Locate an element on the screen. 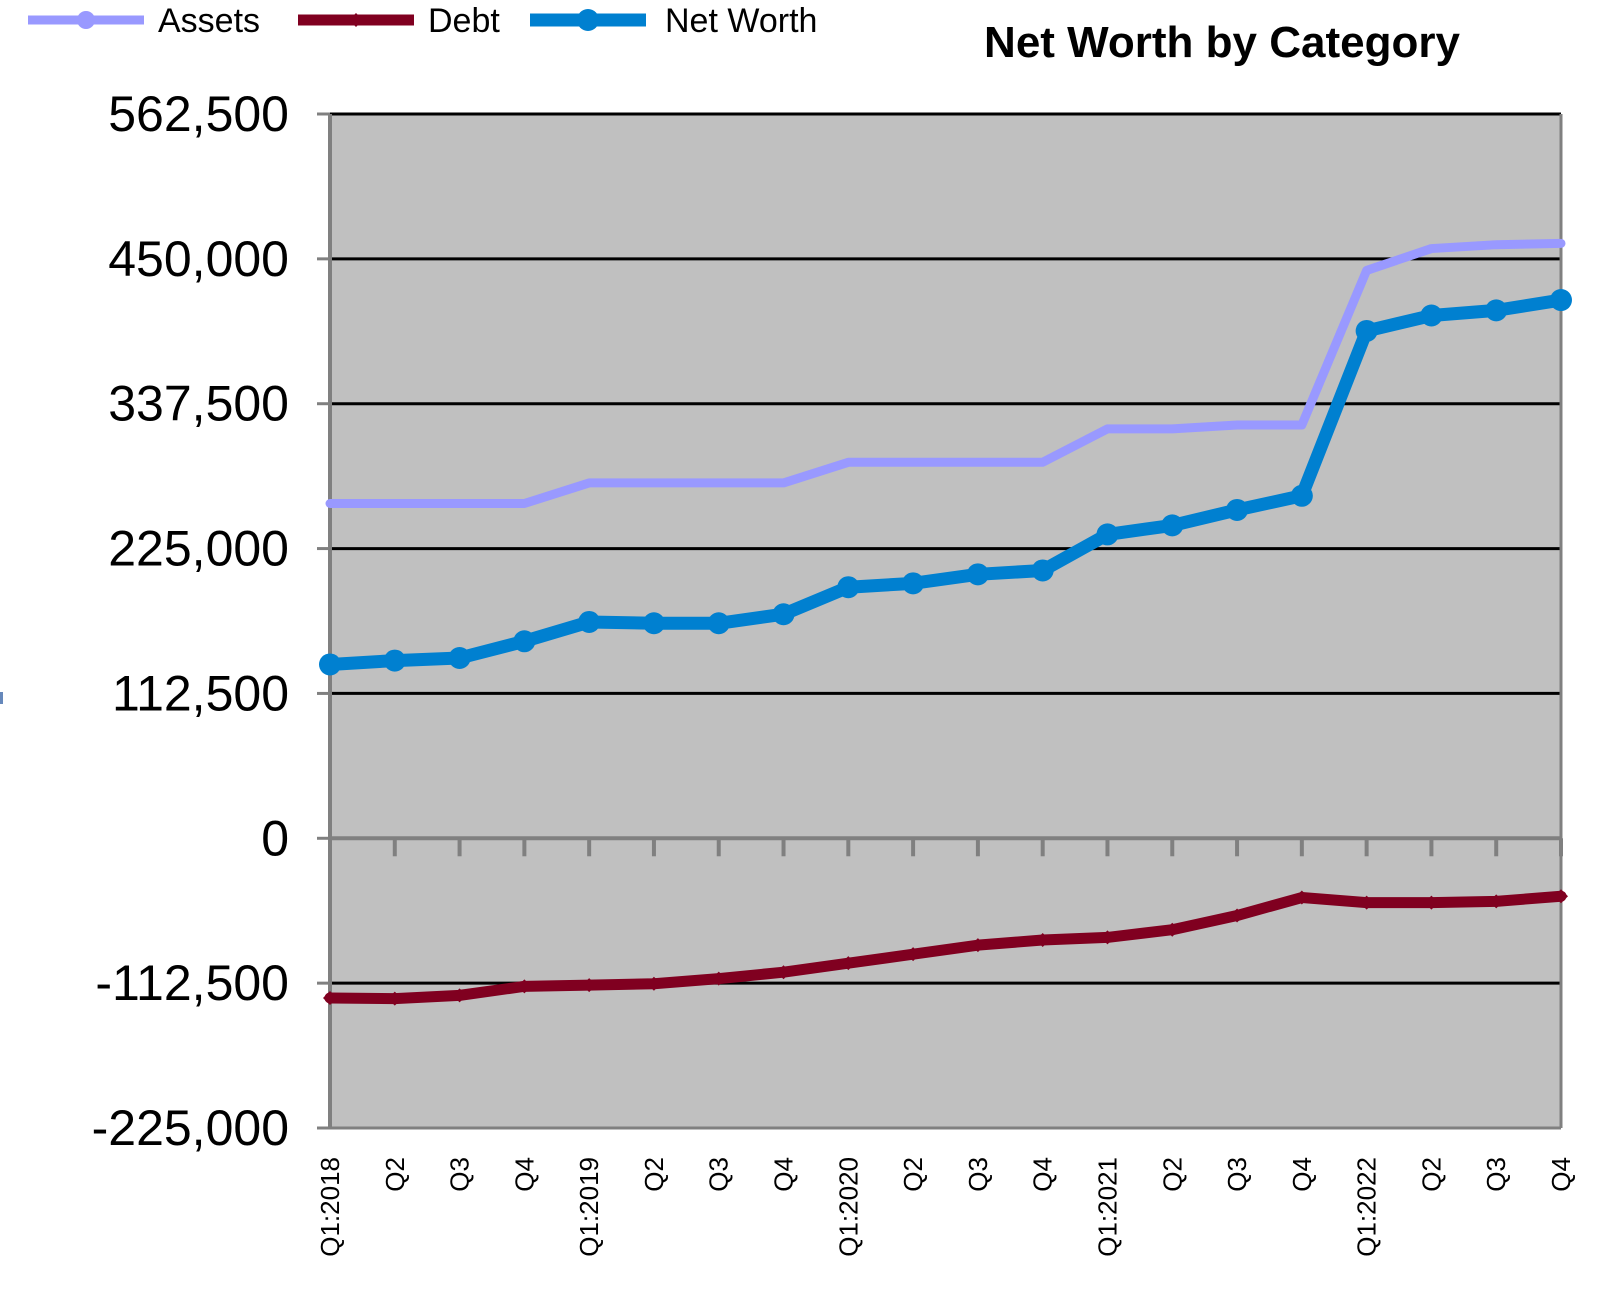 This screenshot has width=1603, height=1315. y-tick-label: 0 is located at coordinates (275, 838).